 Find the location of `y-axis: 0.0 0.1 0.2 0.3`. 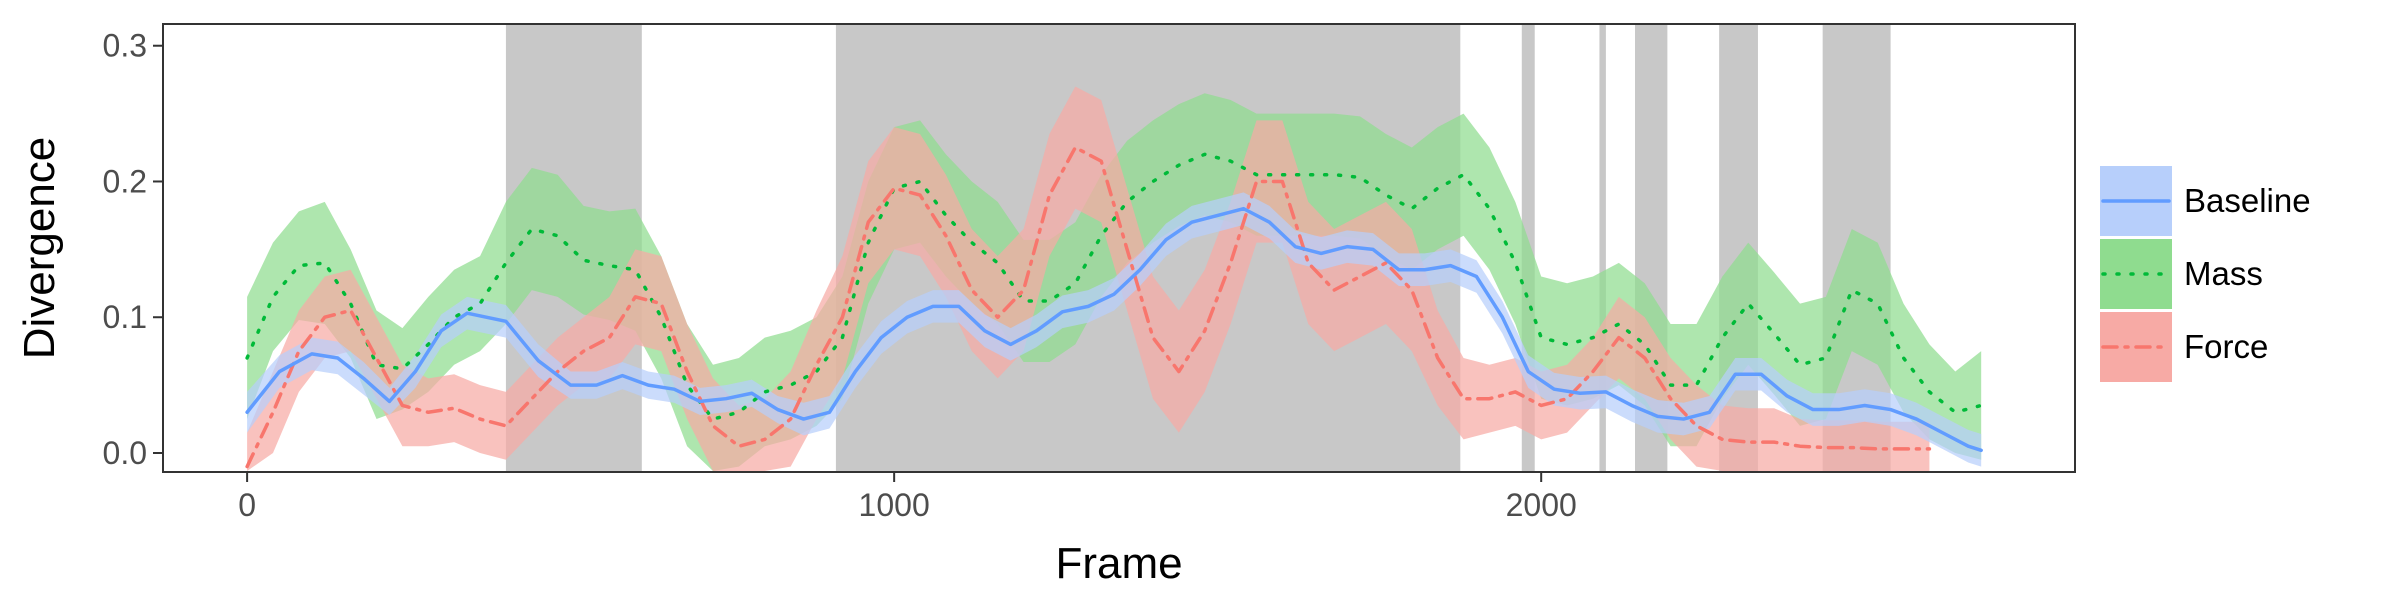

y-axis: 0.0 0.1 0.2 0.3 is located at coordinates (133, 249).